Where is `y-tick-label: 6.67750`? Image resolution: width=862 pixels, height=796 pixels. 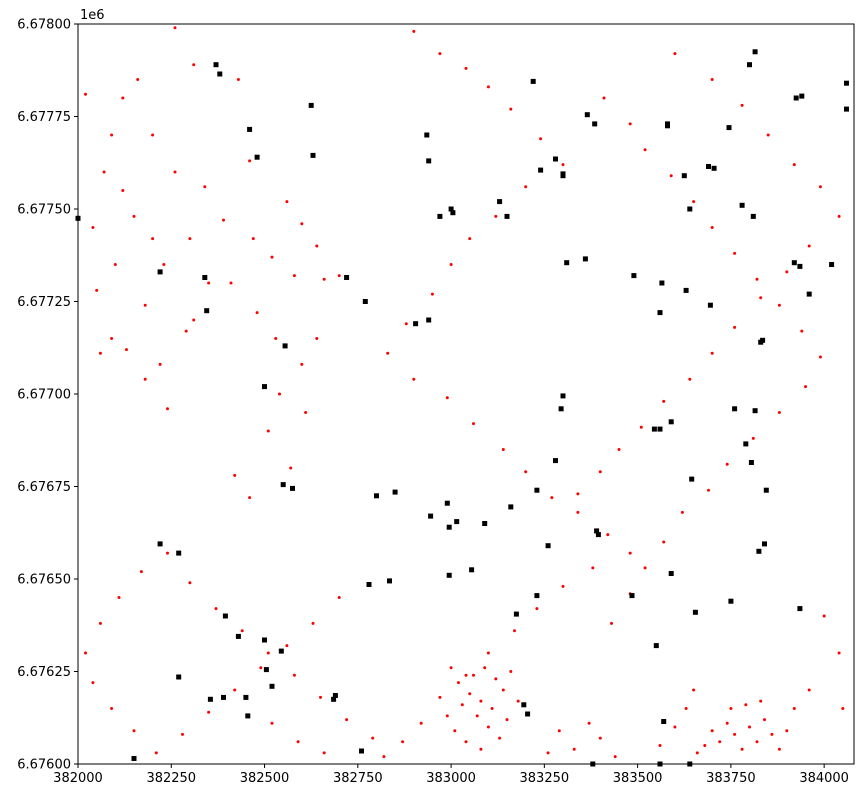
y-tick-label: 6.67750 is located at coordinates (44, 210).